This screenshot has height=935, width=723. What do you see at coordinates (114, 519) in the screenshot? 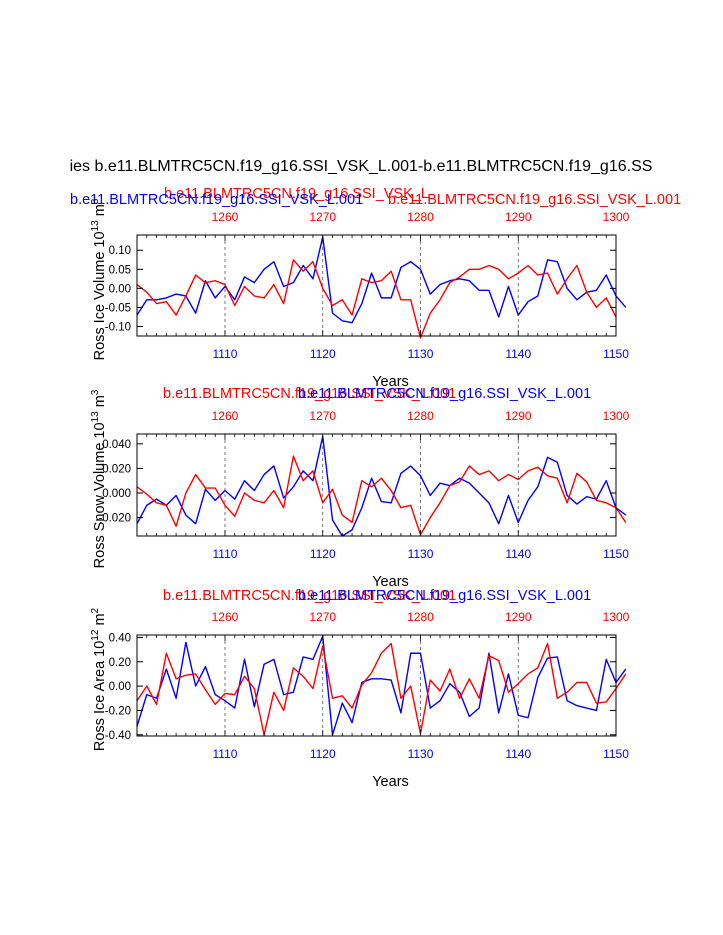
I see `panel2-ytick-label-3: -0.020` at bounding box center [114, 519].